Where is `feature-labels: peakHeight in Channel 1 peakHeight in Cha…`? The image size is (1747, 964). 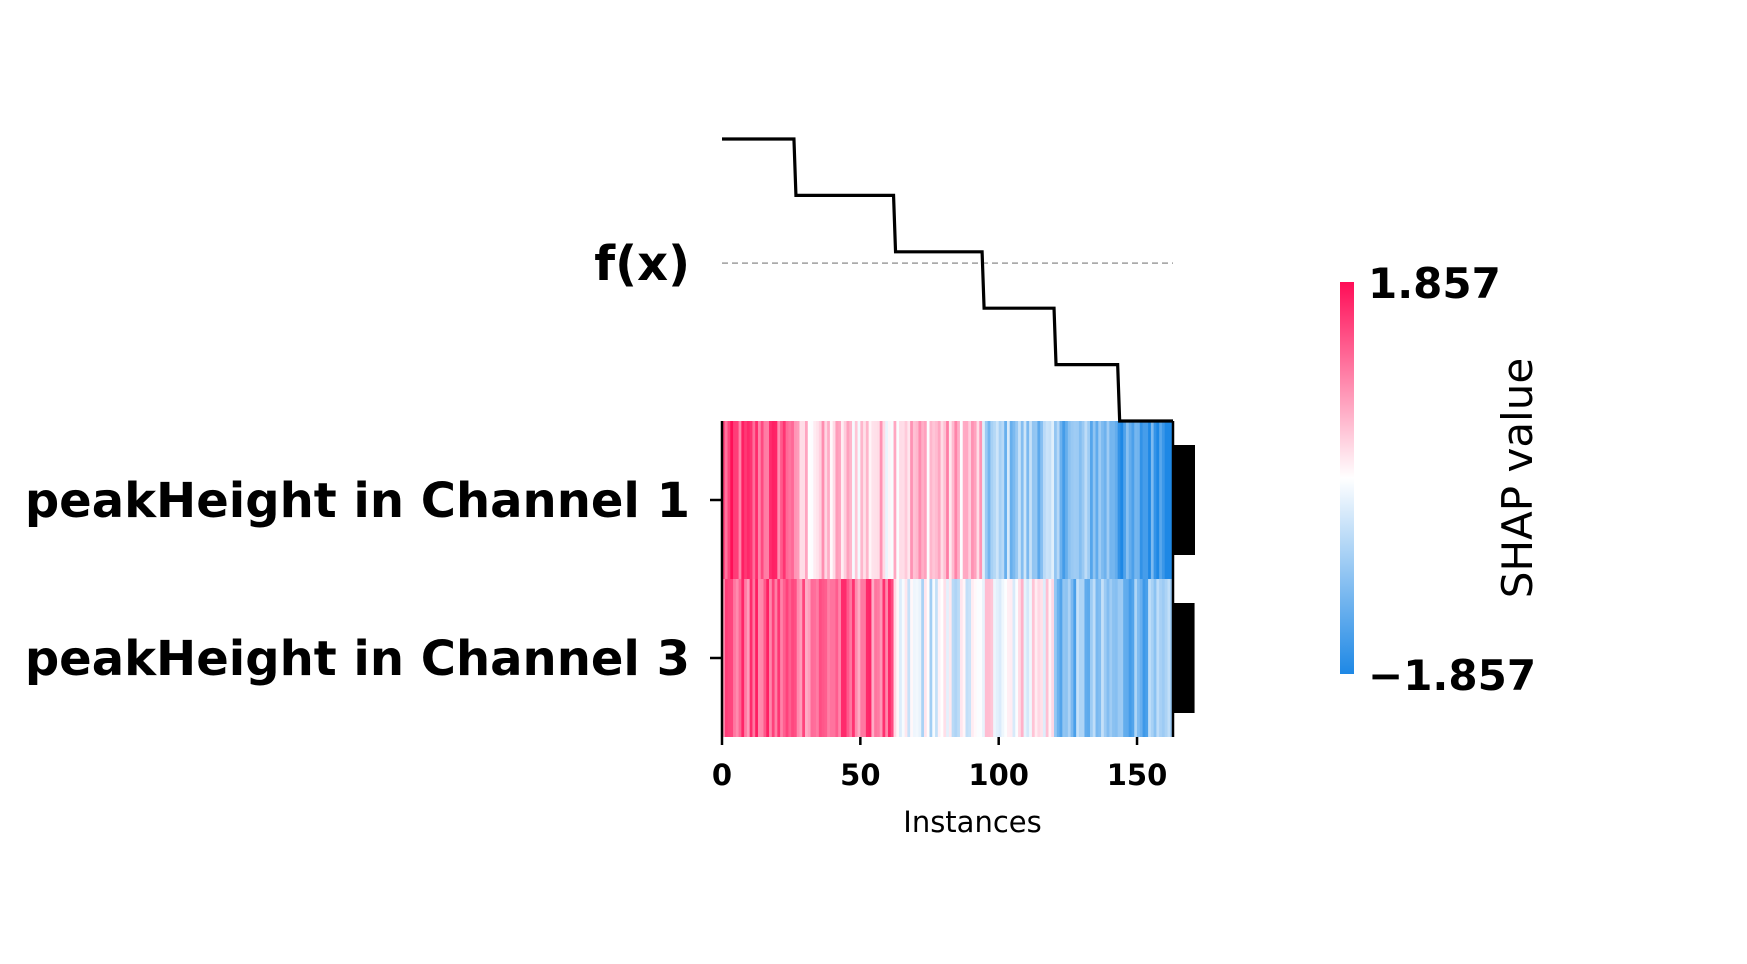
feature-labels: peakHeight in Channel 1 peakHeight in Cha… is located at coordinates (373, 580).